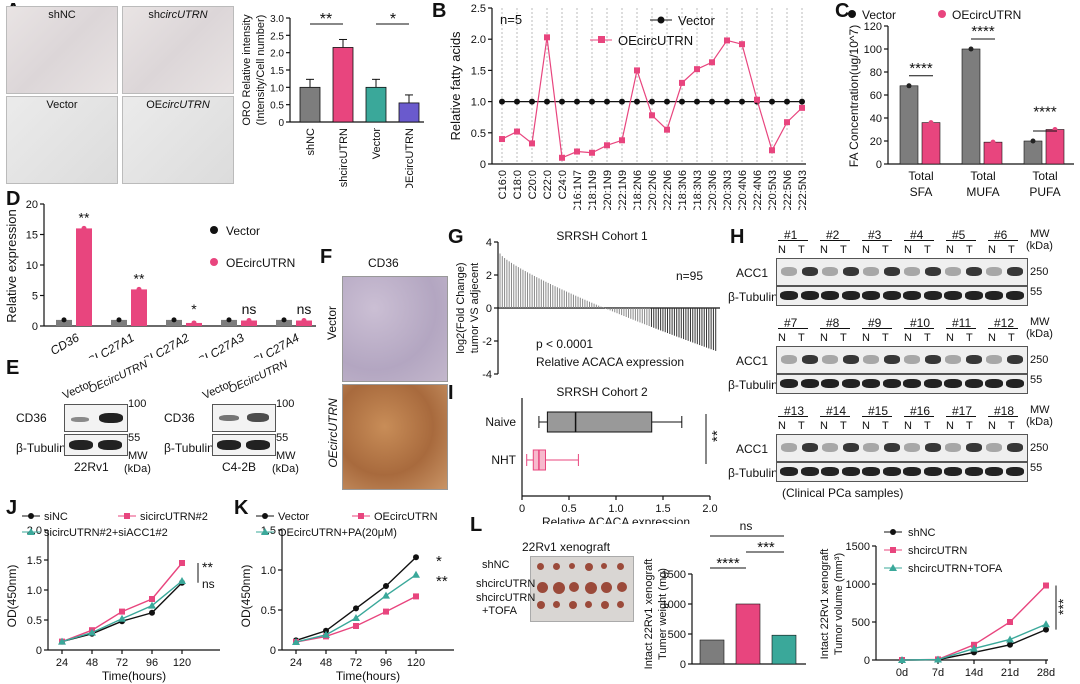 This screenshot has height=684, width=1080. What do you see at coordinates (713, 190) in the screenshot?
I see `x-tick-label: C20:3N6` at bounding box center [713, 190].